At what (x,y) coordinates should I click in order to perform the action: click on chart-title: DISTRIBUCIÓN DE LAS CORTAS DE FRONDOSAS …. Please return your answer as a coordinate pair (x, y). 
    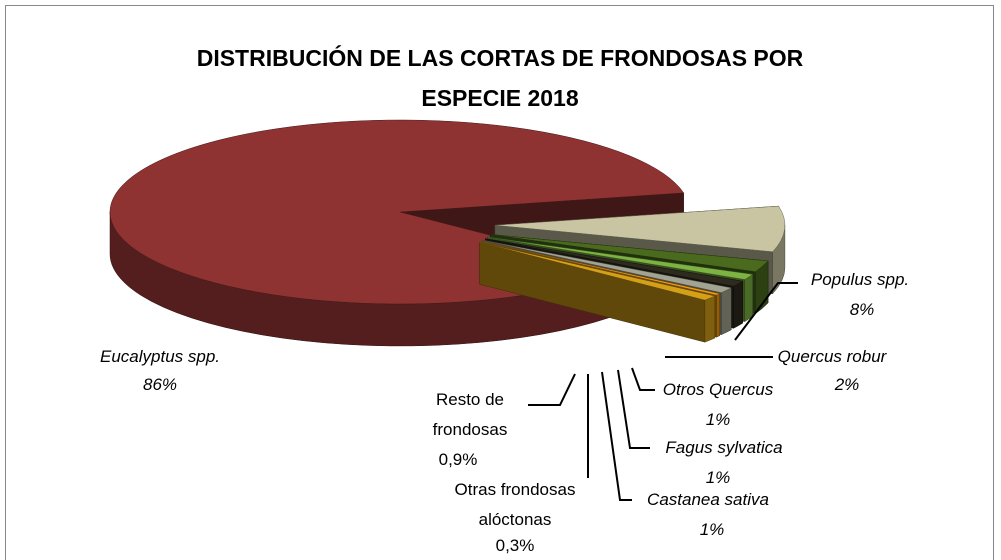
    Looking at the image, I should click on (500, 78).